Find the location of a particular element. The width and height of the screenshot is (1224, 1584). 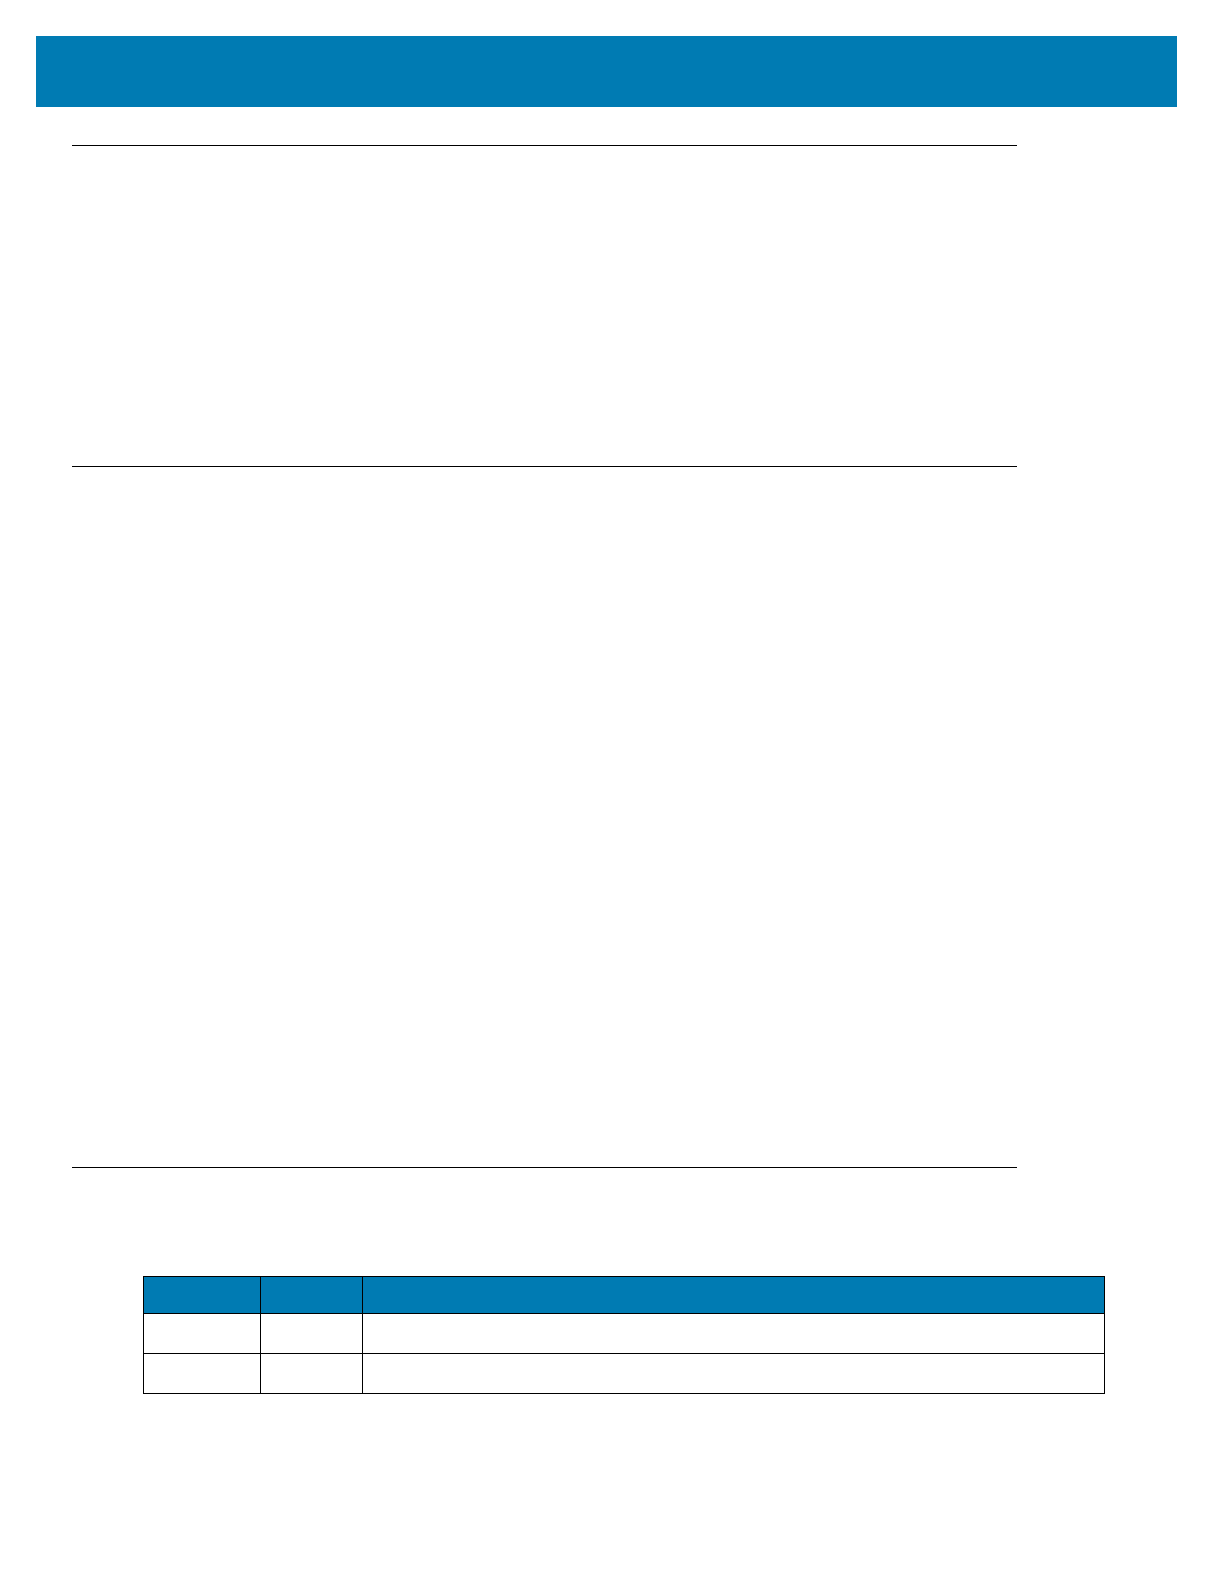

table-header-row is located at coordinates (624, 1295).